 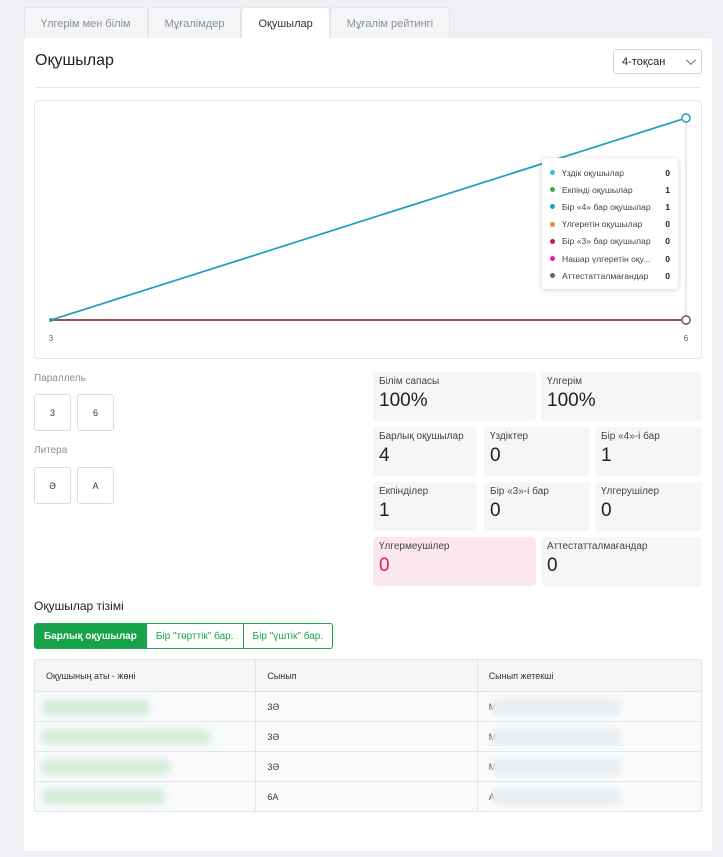 I want to click on parallel-6-button: 6, so click(x=95, y=412).